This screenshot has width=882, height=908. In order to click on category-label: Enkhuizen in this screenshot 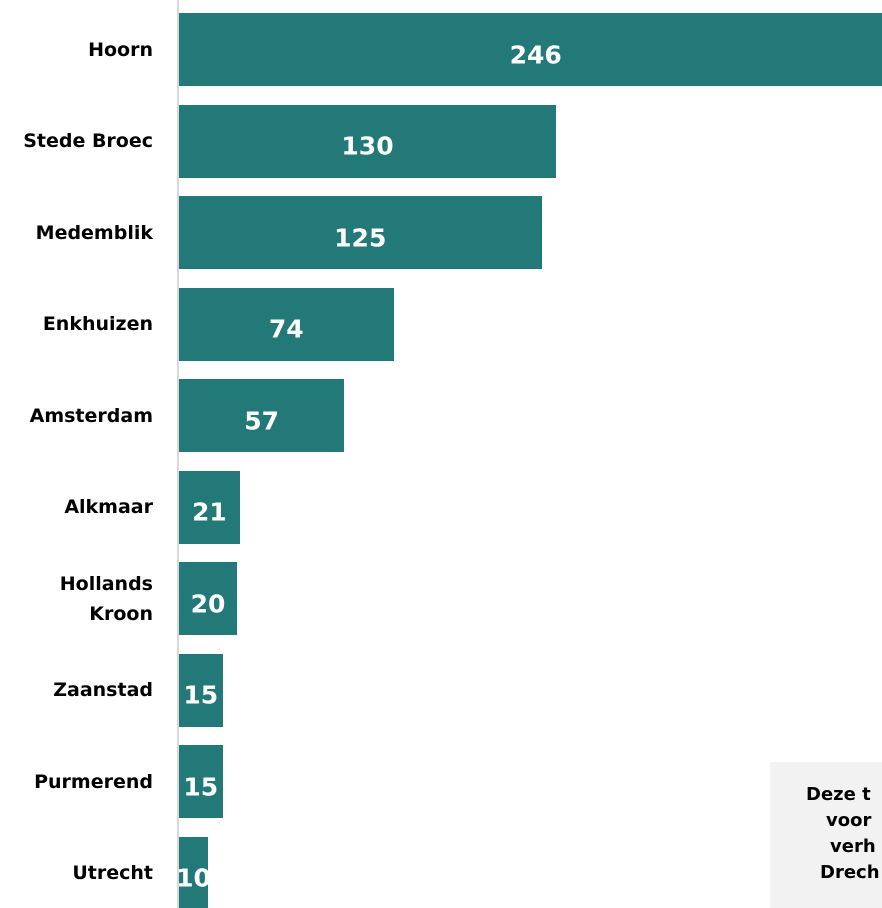, I will do `click(97, 324)`.